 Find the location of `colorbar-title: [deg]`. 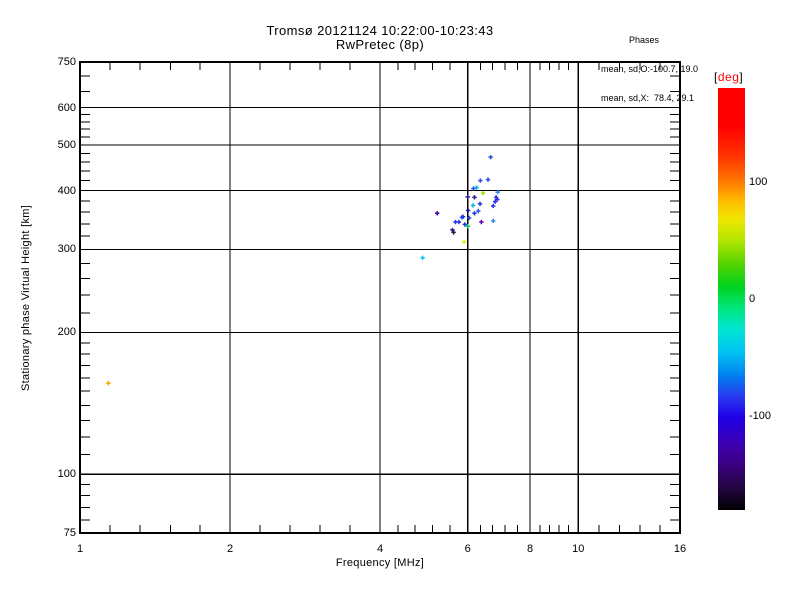

colorbar-title: [deg] is located at coordinates (728, 77).